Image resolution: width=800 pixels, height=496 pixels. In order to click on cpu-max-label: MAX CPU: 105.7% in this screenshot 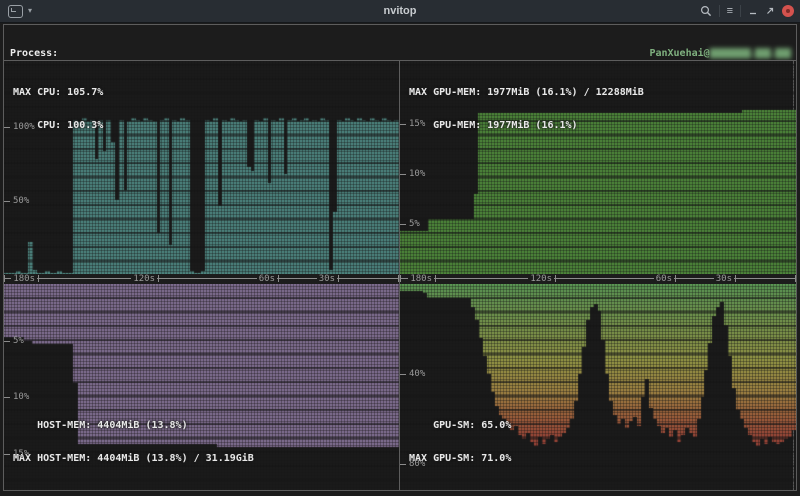, I will do `click(58, 92)`.